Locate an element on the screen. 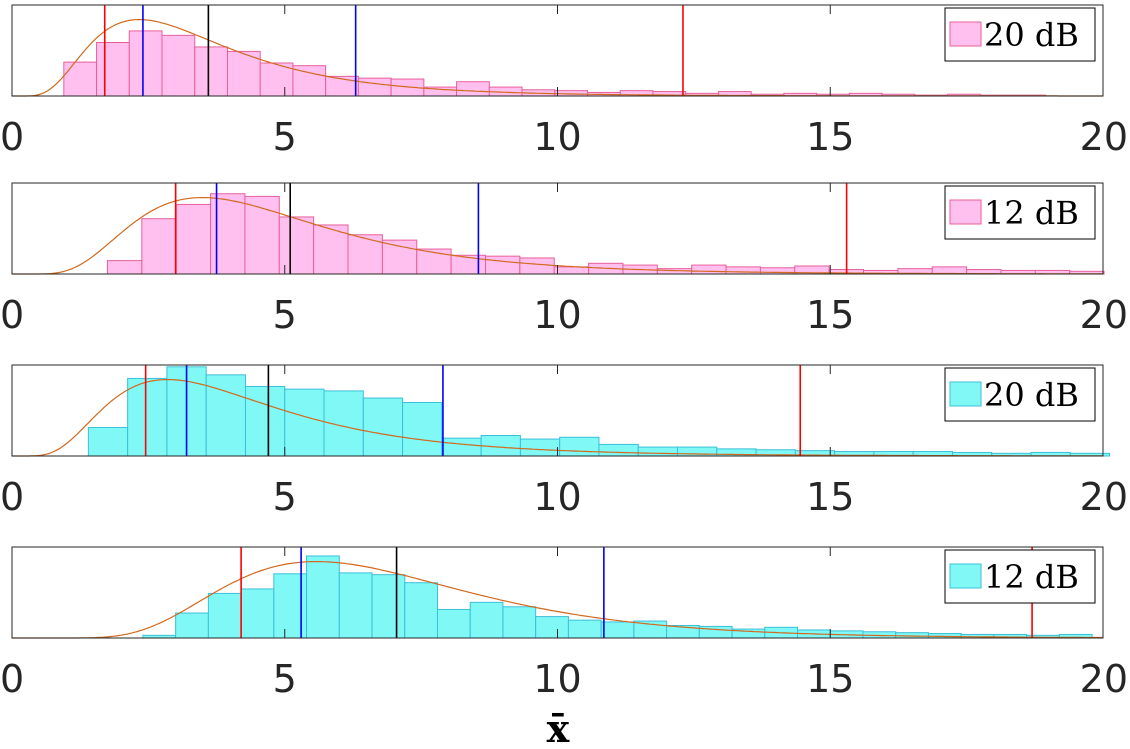 Image resolution: width=1130 pixels, height=749 pixels. fit-curve is located at coordinates (557, 600).